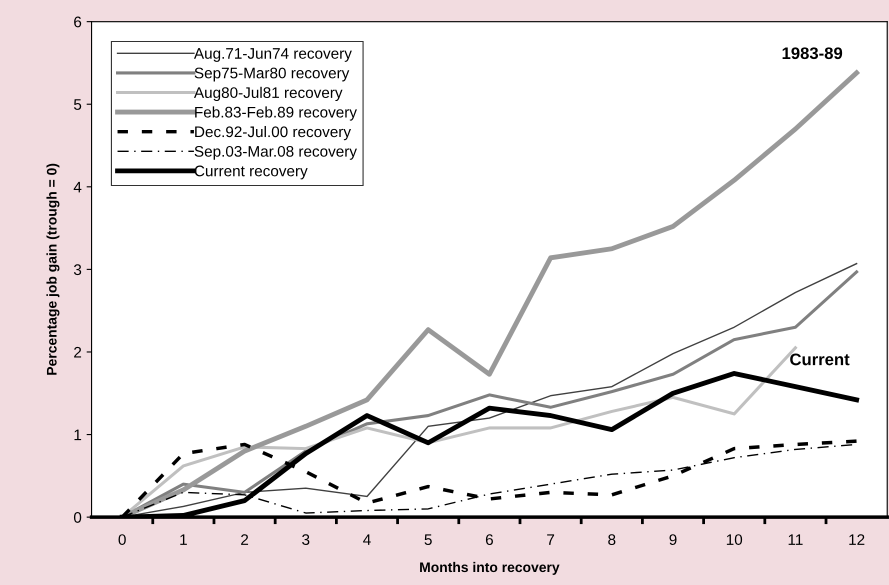 The height and width of the screenshot is (585, 889). What do you see at coordinates (820, 360) in the screenshot?
I see `annotation: Current` at bounding box center [820, 360].